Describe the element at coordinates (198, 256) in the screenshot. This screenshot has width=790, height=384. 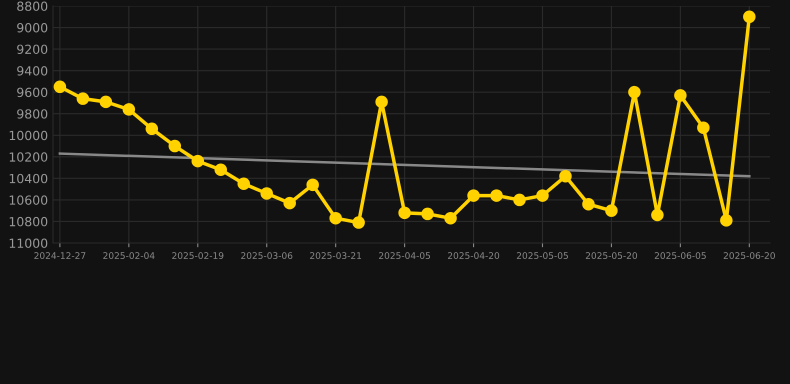
I see `x-tick-label: 2025-02-19` at that location.